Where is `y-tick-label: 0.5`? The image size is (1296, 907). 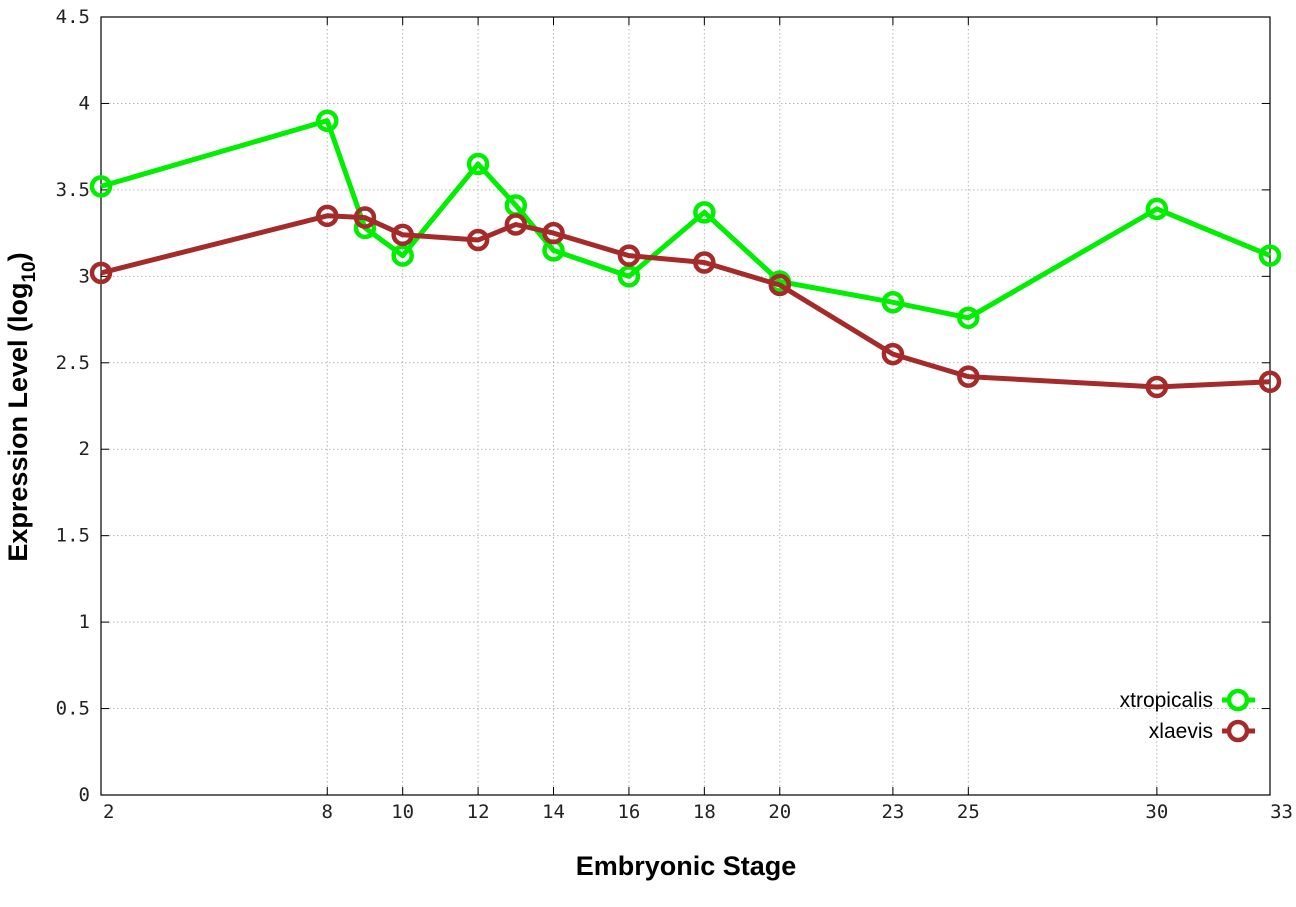
y-tick-label: 0.5 is located at coordinates (73, 709).